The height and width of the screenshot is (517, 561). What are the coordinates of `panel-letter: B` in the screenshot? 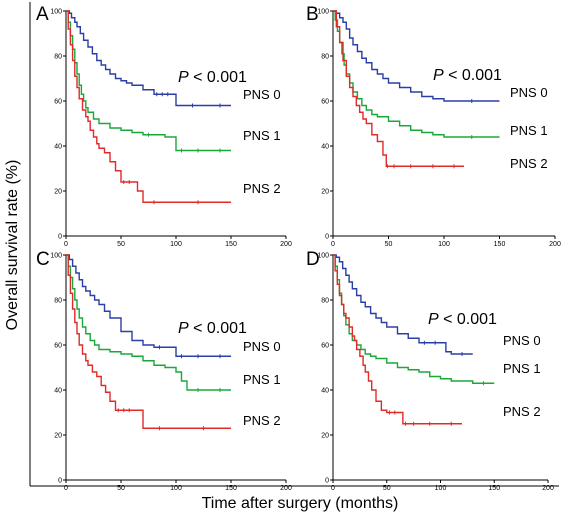 It's located at (312, 14).